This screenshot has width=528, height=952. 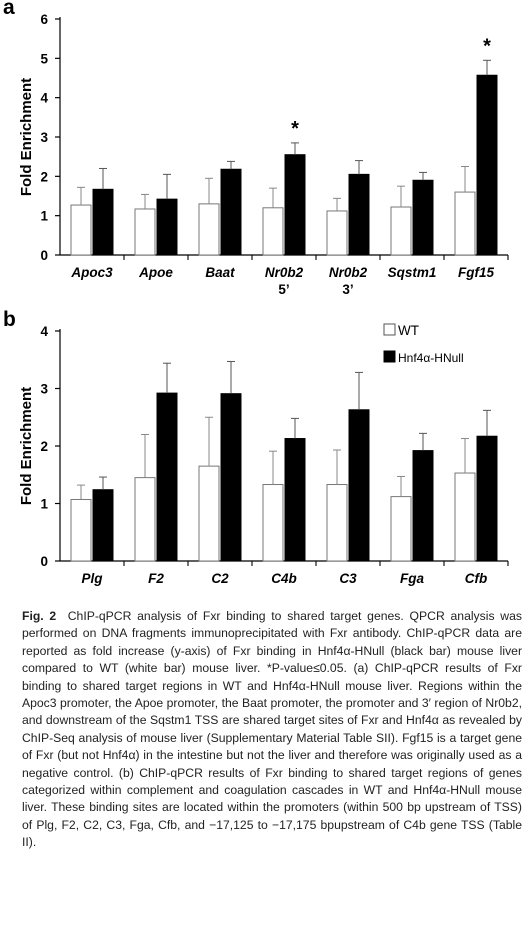 I want to click on legend-label: Hnf4α-HNull, so click(x=431, y=358).